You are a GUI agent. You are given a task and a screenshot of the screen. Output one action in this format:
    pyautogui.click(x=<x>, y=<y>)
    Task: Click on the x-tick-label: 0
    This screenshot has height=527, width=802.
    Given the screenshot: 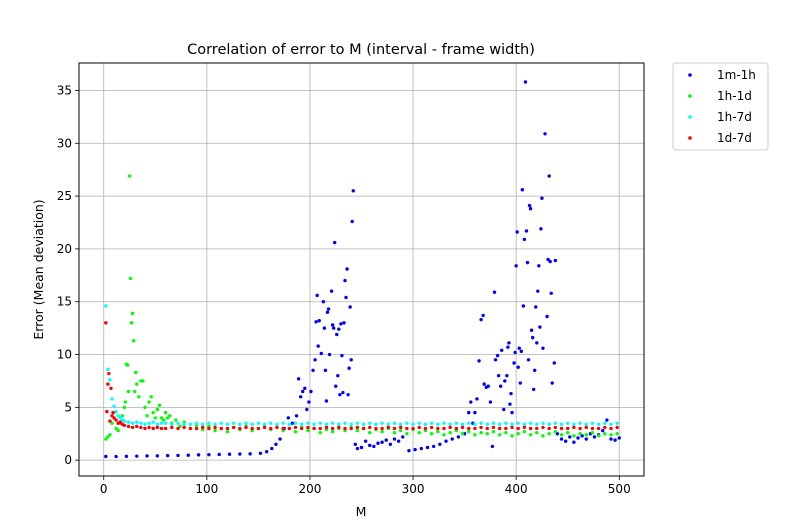 What is the action you would take?
    pyautogui.click(x=104, y=489)
    